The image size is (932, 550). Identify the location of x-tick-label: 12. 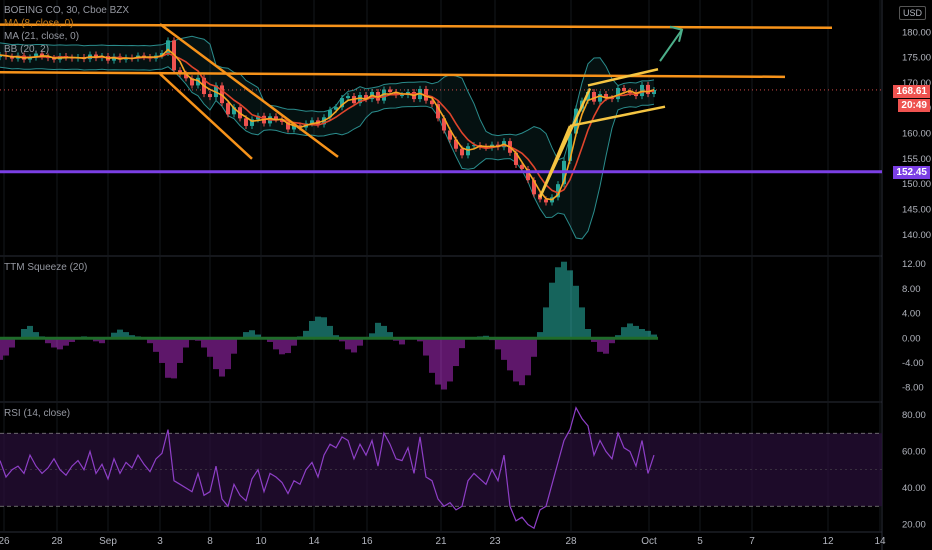
(828, 541).